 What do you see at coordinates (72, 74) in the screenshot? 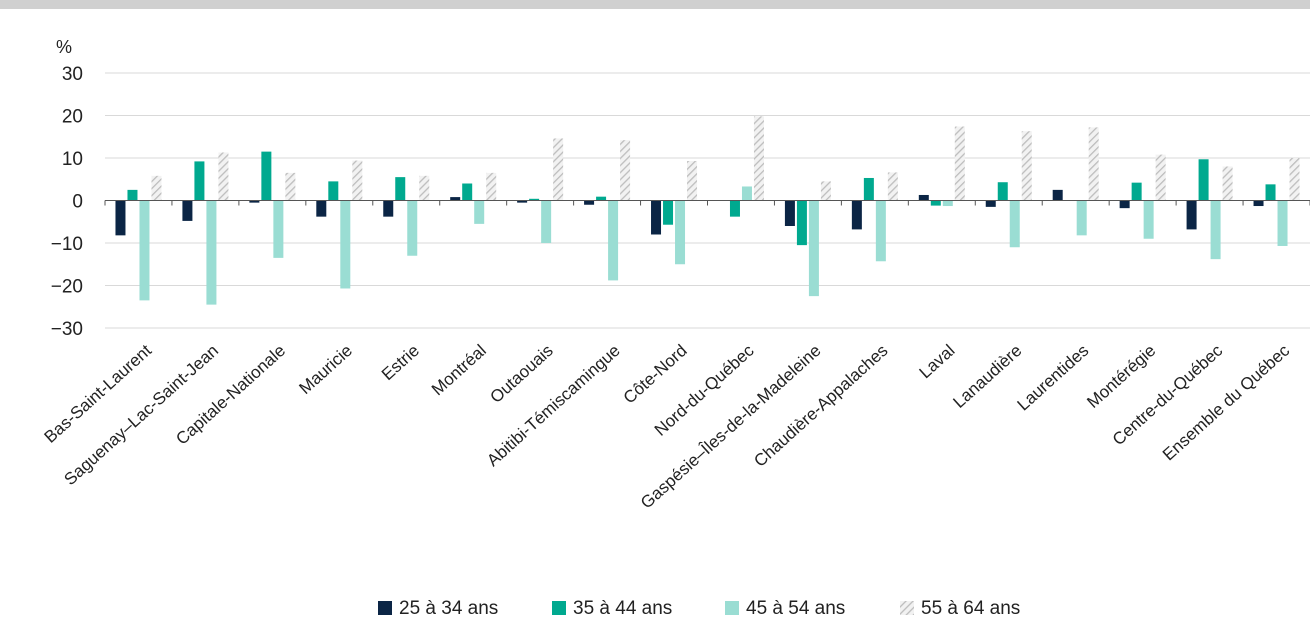
I see `y-tick-label: 30` at bounding box center [72, 74].